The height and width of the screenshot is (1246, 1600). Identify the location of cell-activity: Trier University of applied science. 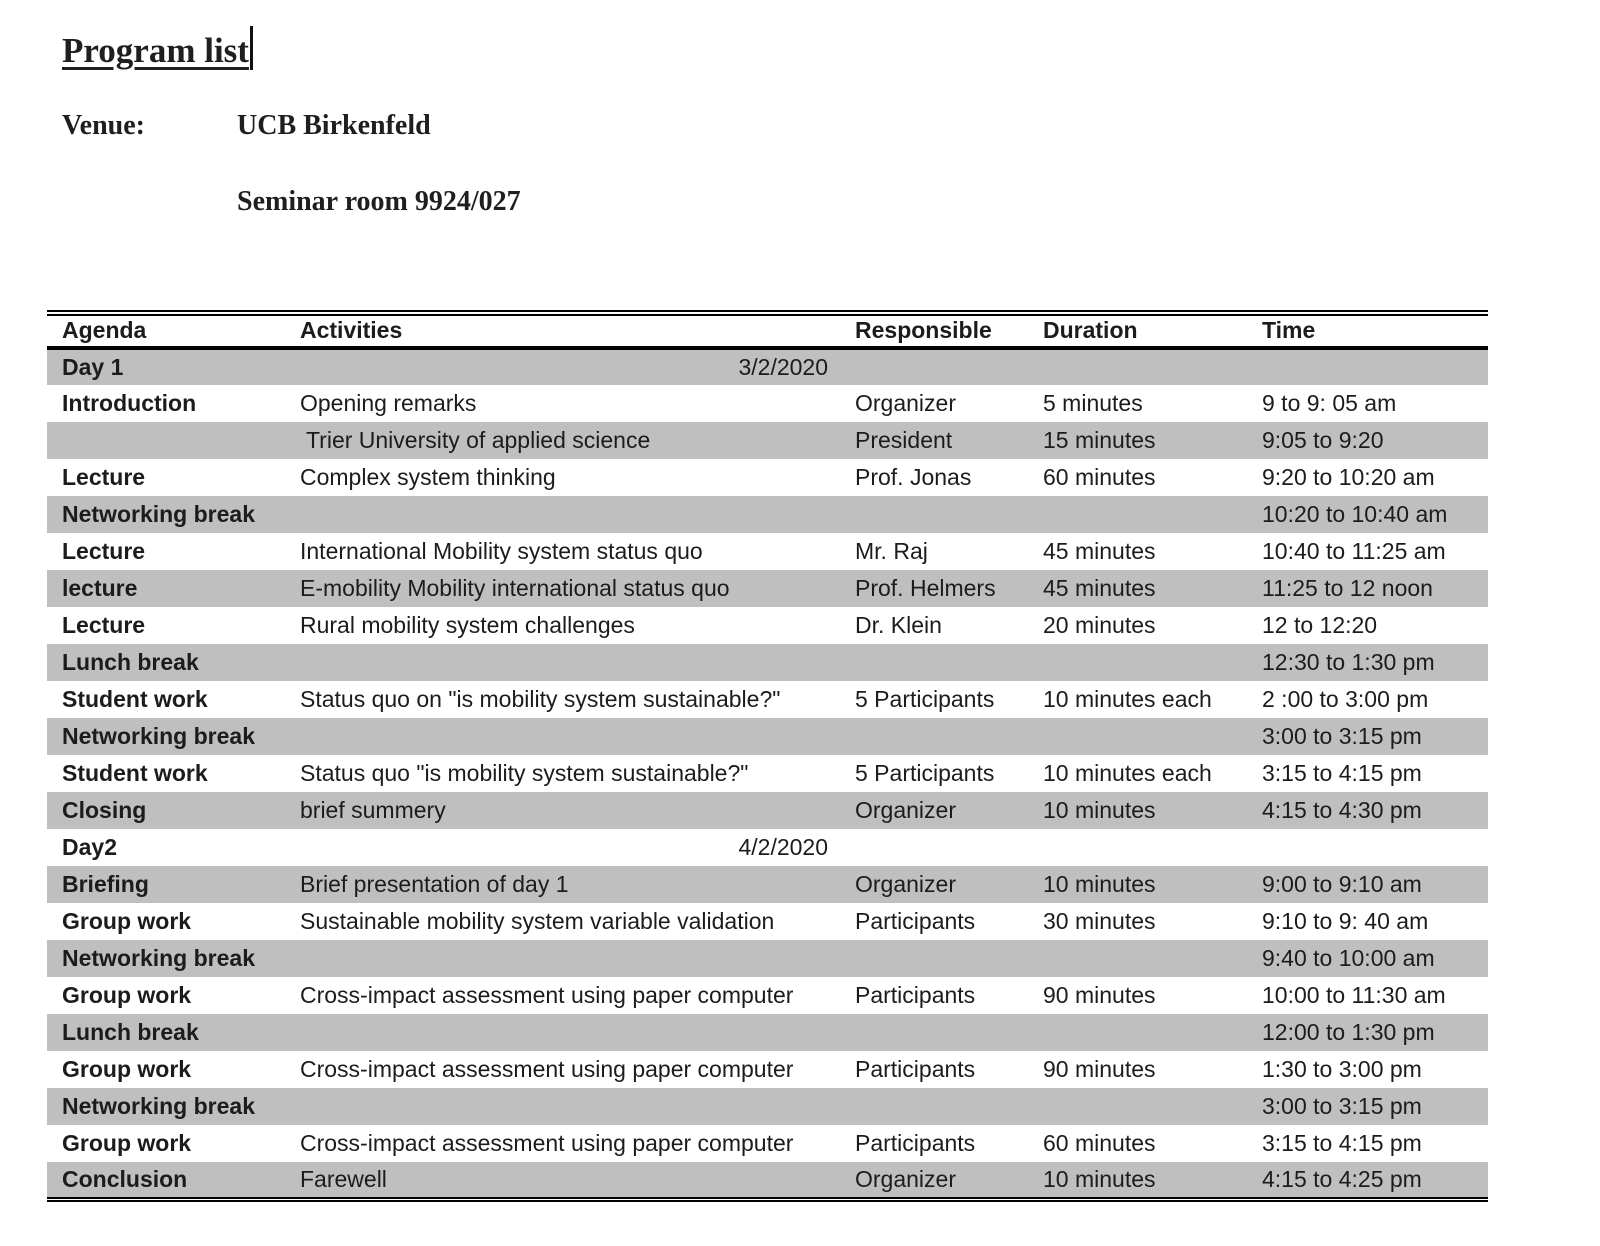
(475, 440).